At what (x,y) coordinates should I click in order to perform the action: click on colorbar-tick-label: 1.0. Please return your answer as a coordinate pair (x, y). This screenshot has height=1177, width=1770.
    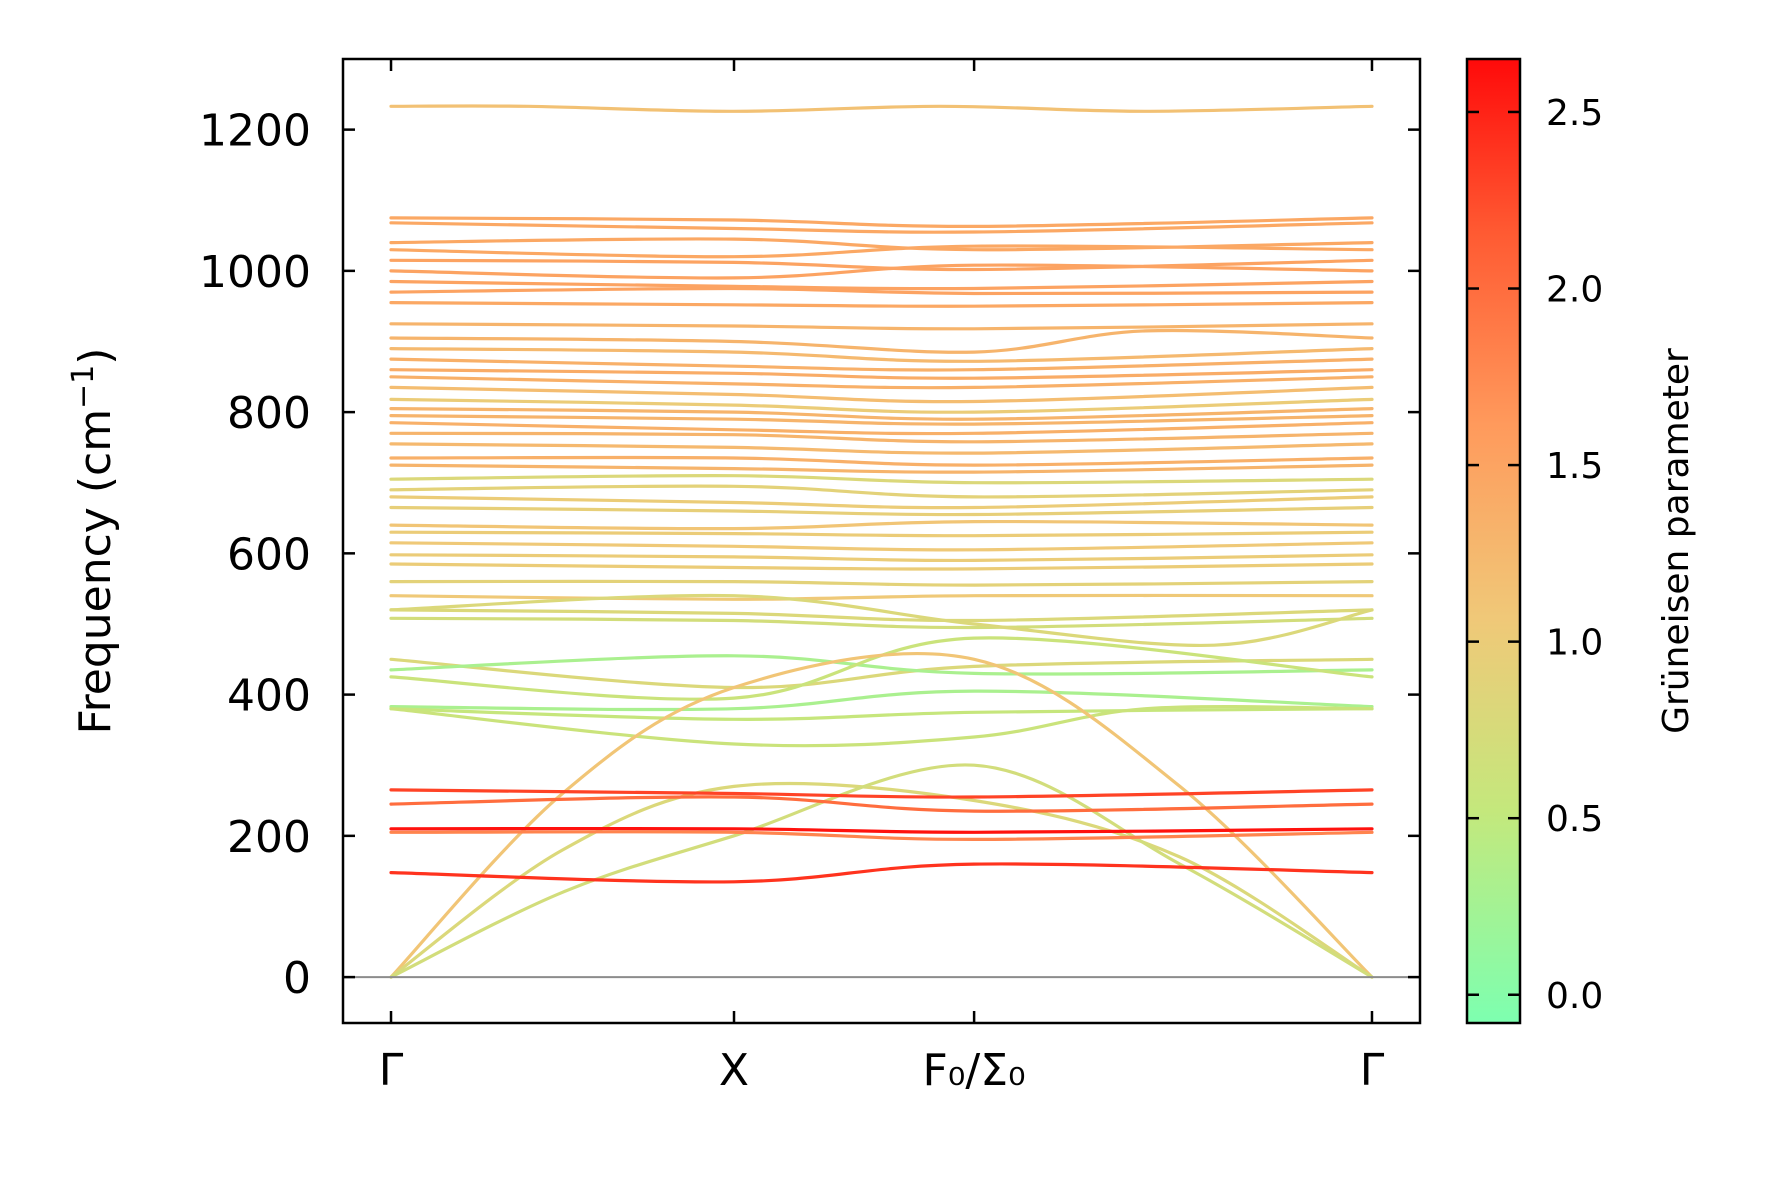
    Looking at the image, I should click on (1574, 643).